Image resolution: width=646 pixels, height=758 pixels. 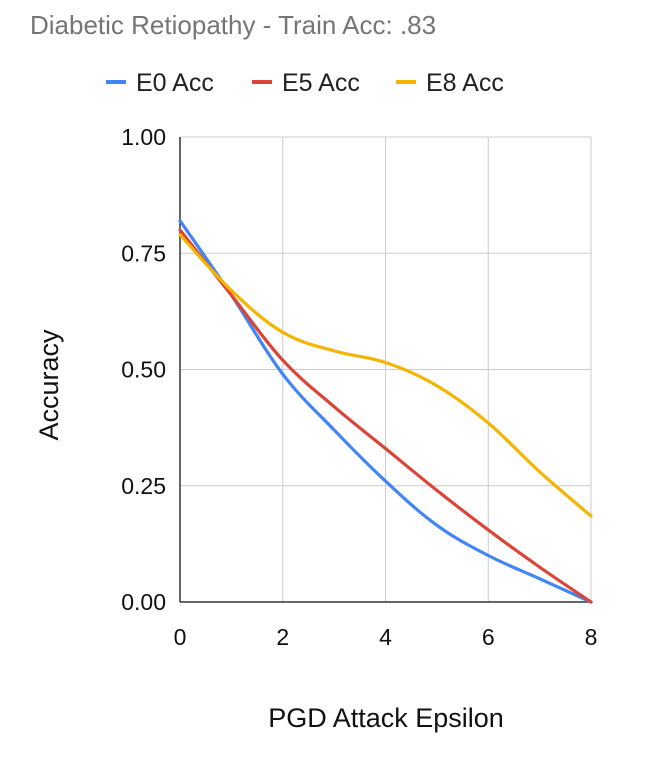 I want to click on x-axis-title: PGD Attack Epsilon, so click(x=386, y=718).